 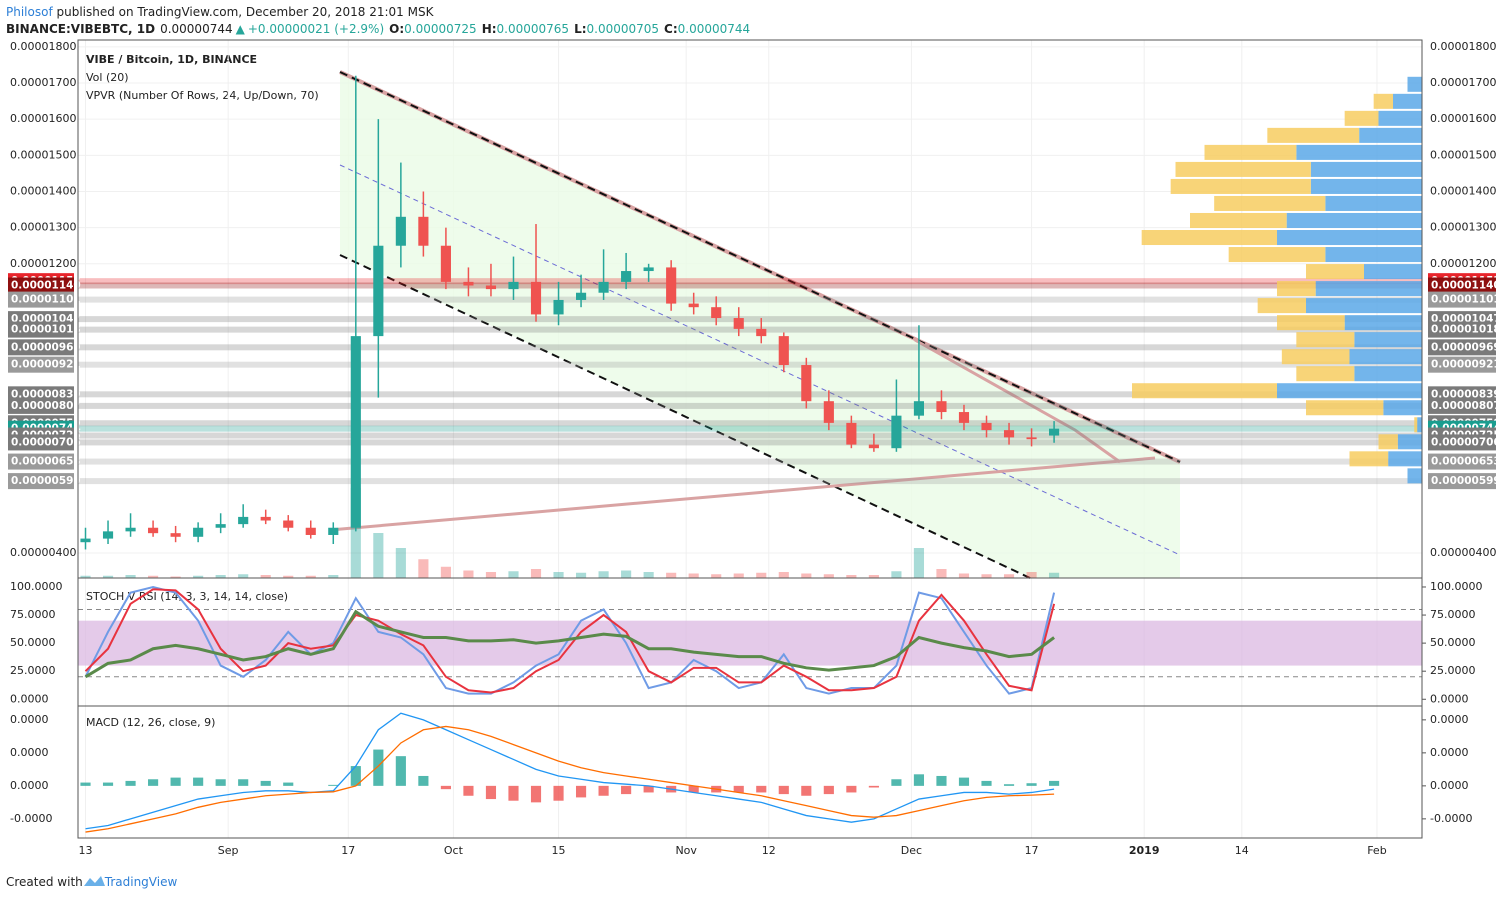 I want to click on brand: TradingView, so click(x=141, y=882).